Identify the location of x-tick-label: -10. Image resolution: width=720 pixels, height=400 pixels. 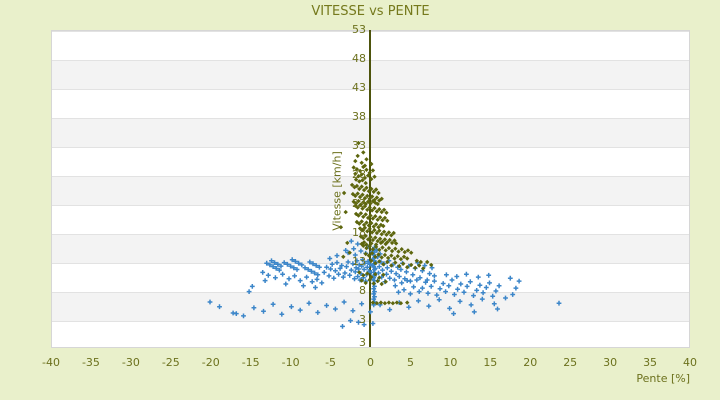
(290, 362).